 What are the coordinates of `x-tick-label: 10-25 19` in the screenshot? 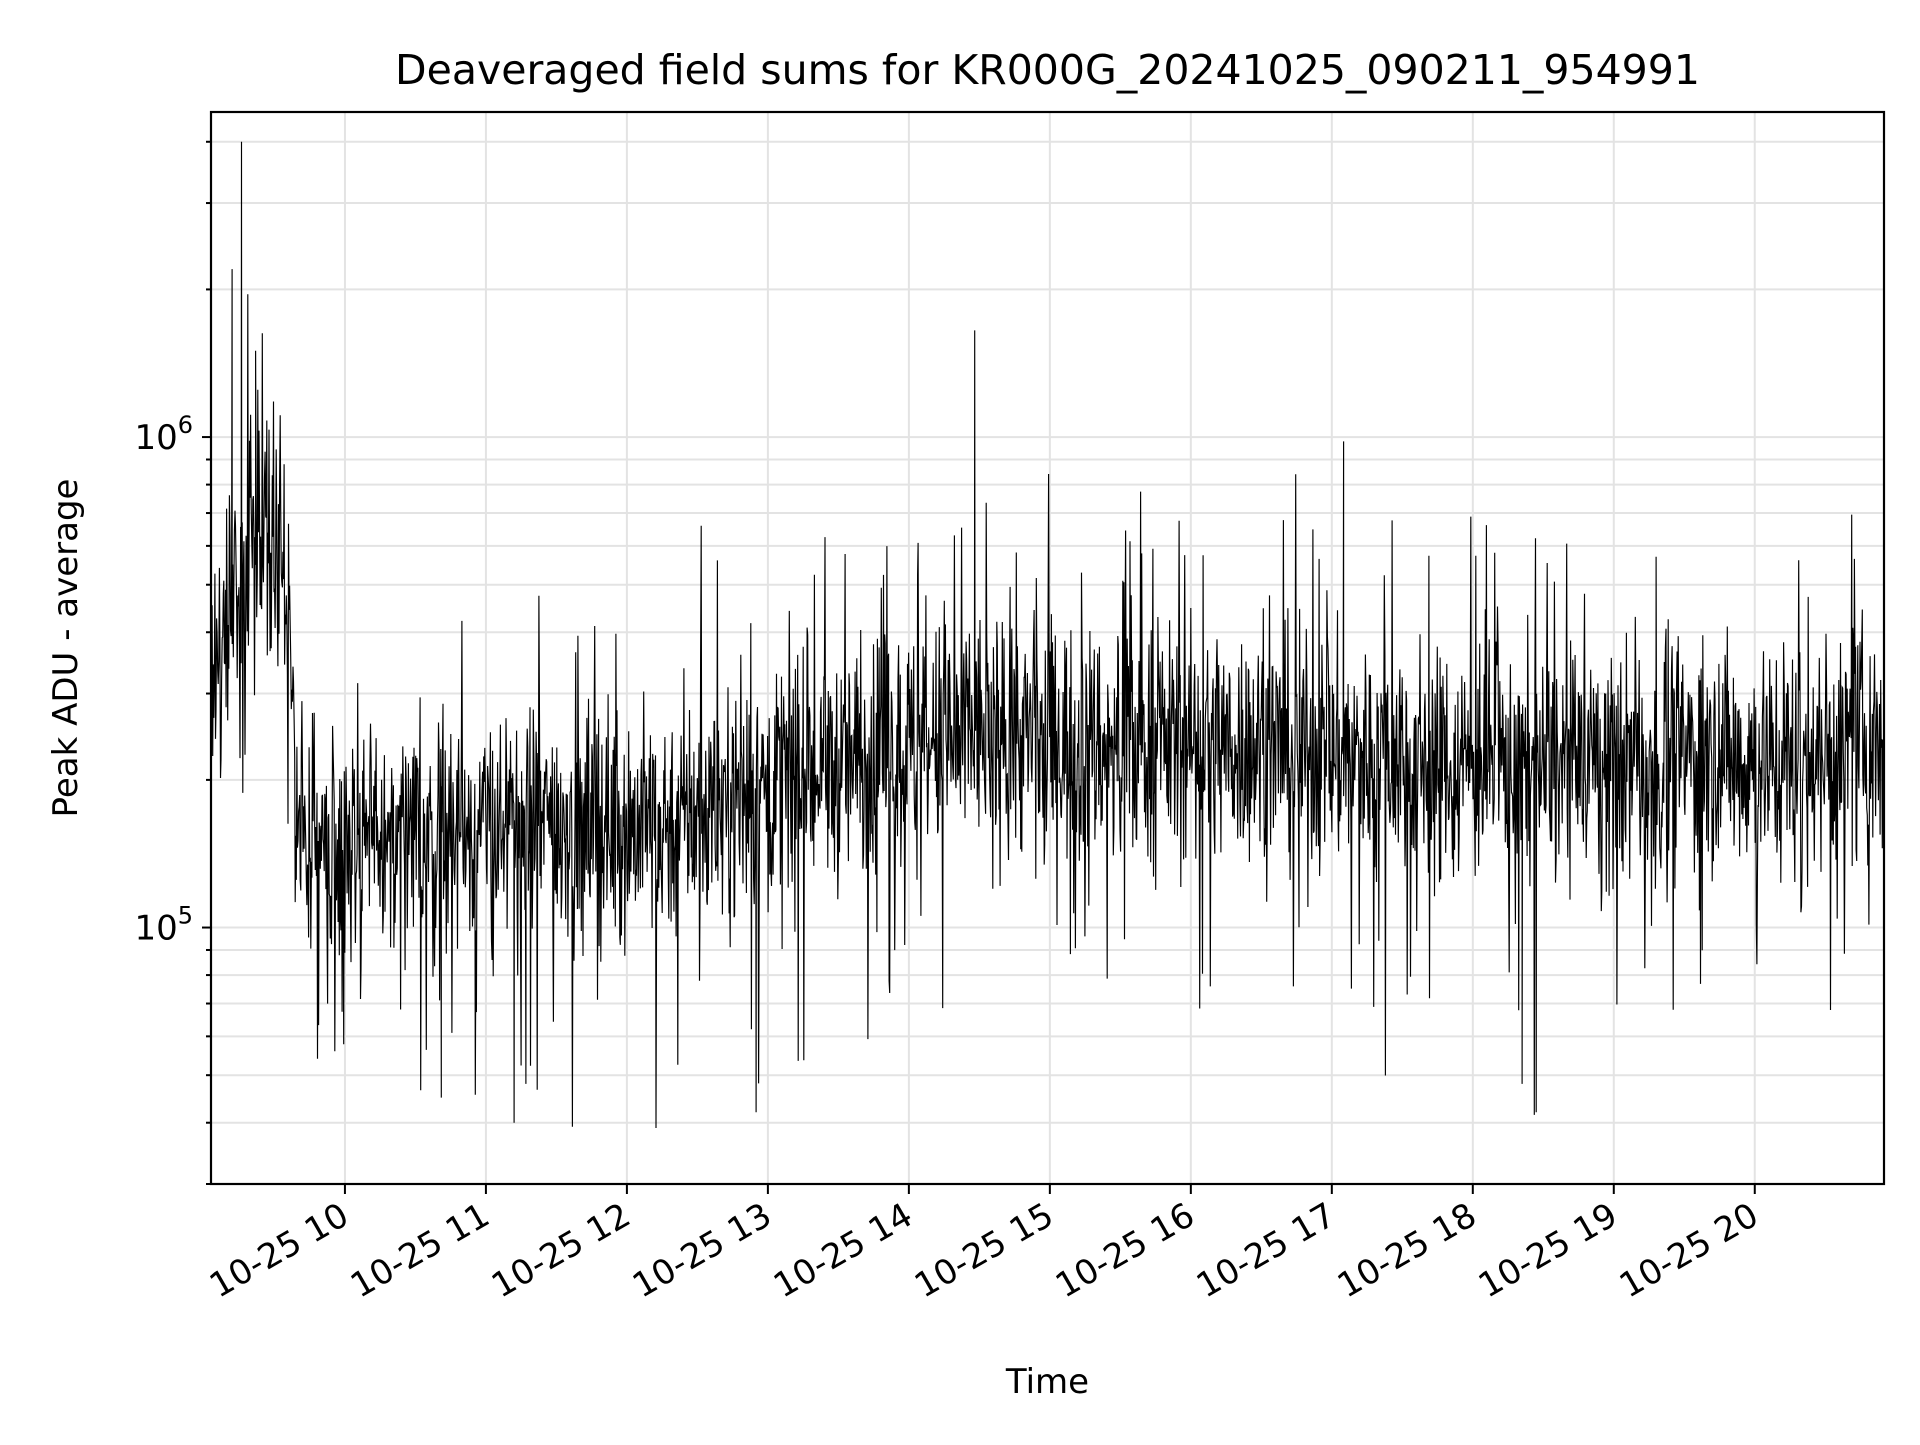 It's located at (1548, 1250).